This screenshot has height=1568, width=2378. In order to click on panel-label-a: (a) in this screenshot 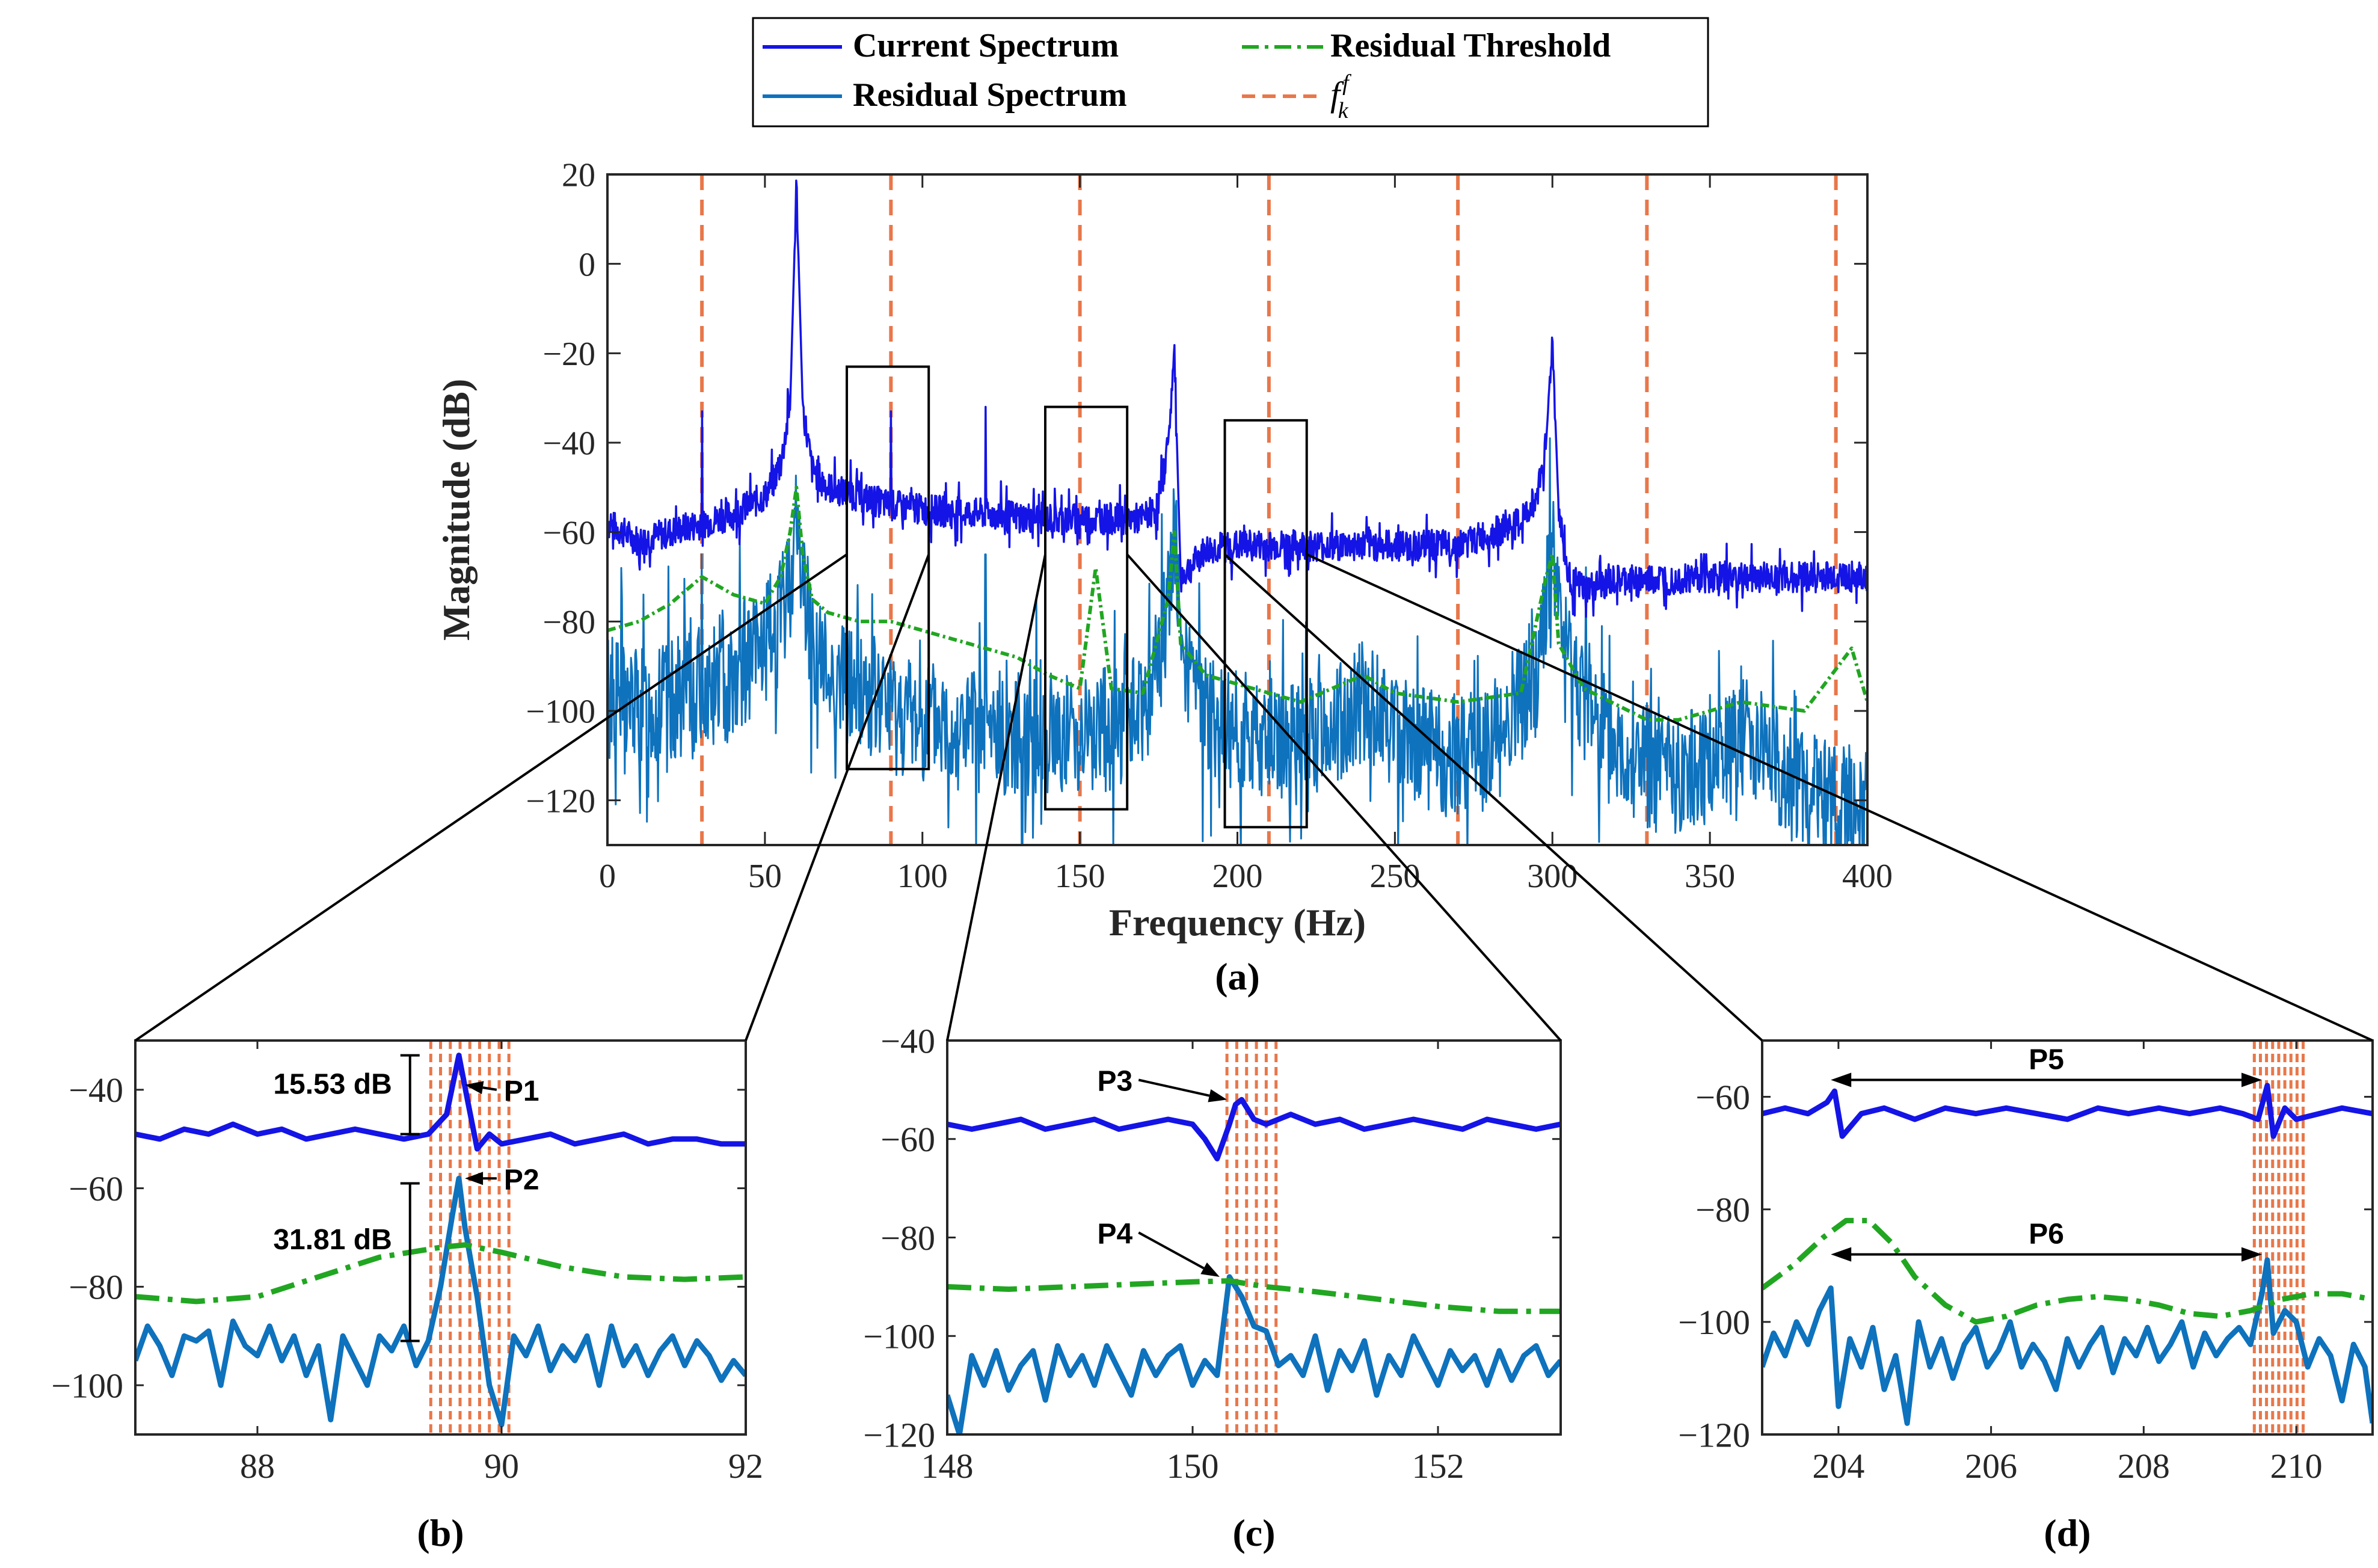, I will do `click(1237, 977)`.